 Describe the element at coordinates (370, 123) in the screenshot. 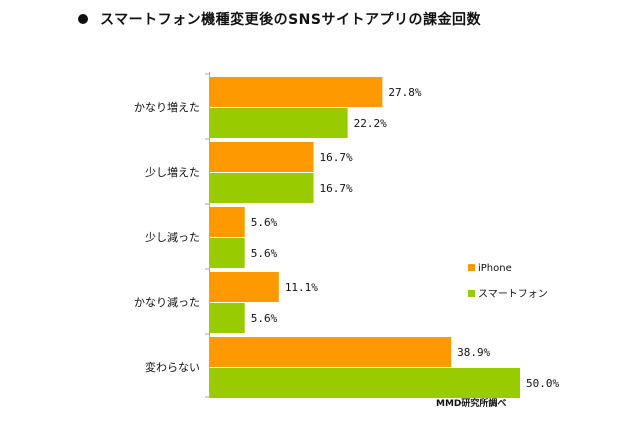

I see `data-label: 22.2%` at that location.